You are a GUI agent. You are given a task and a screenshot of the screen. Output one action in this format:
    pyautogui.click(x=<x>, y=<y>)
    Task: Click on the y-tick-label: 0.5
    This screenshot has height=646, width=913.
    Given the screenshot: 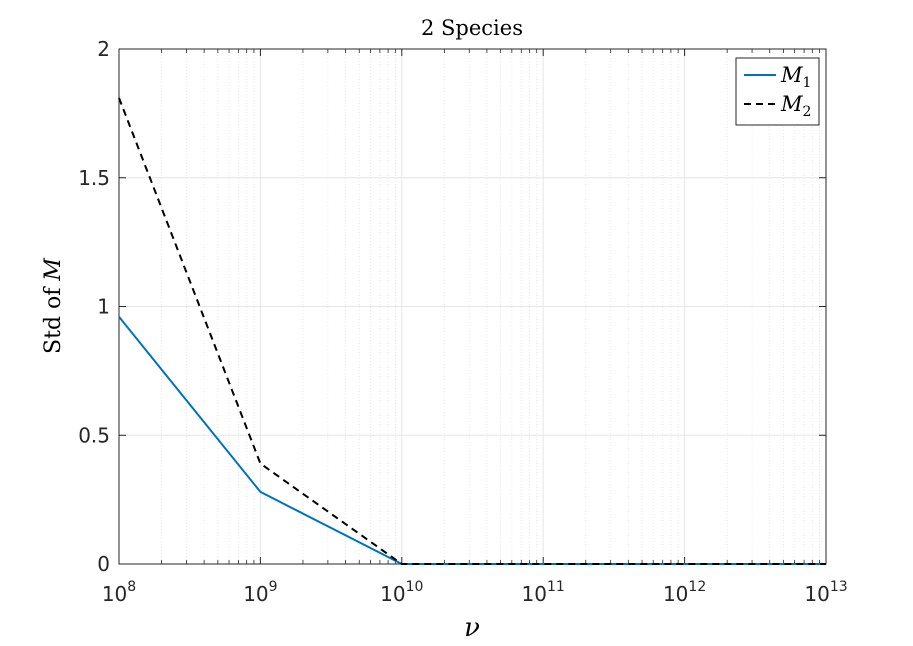 What is the action you would take?
    pyautogui.click(x=94, y=435)
    